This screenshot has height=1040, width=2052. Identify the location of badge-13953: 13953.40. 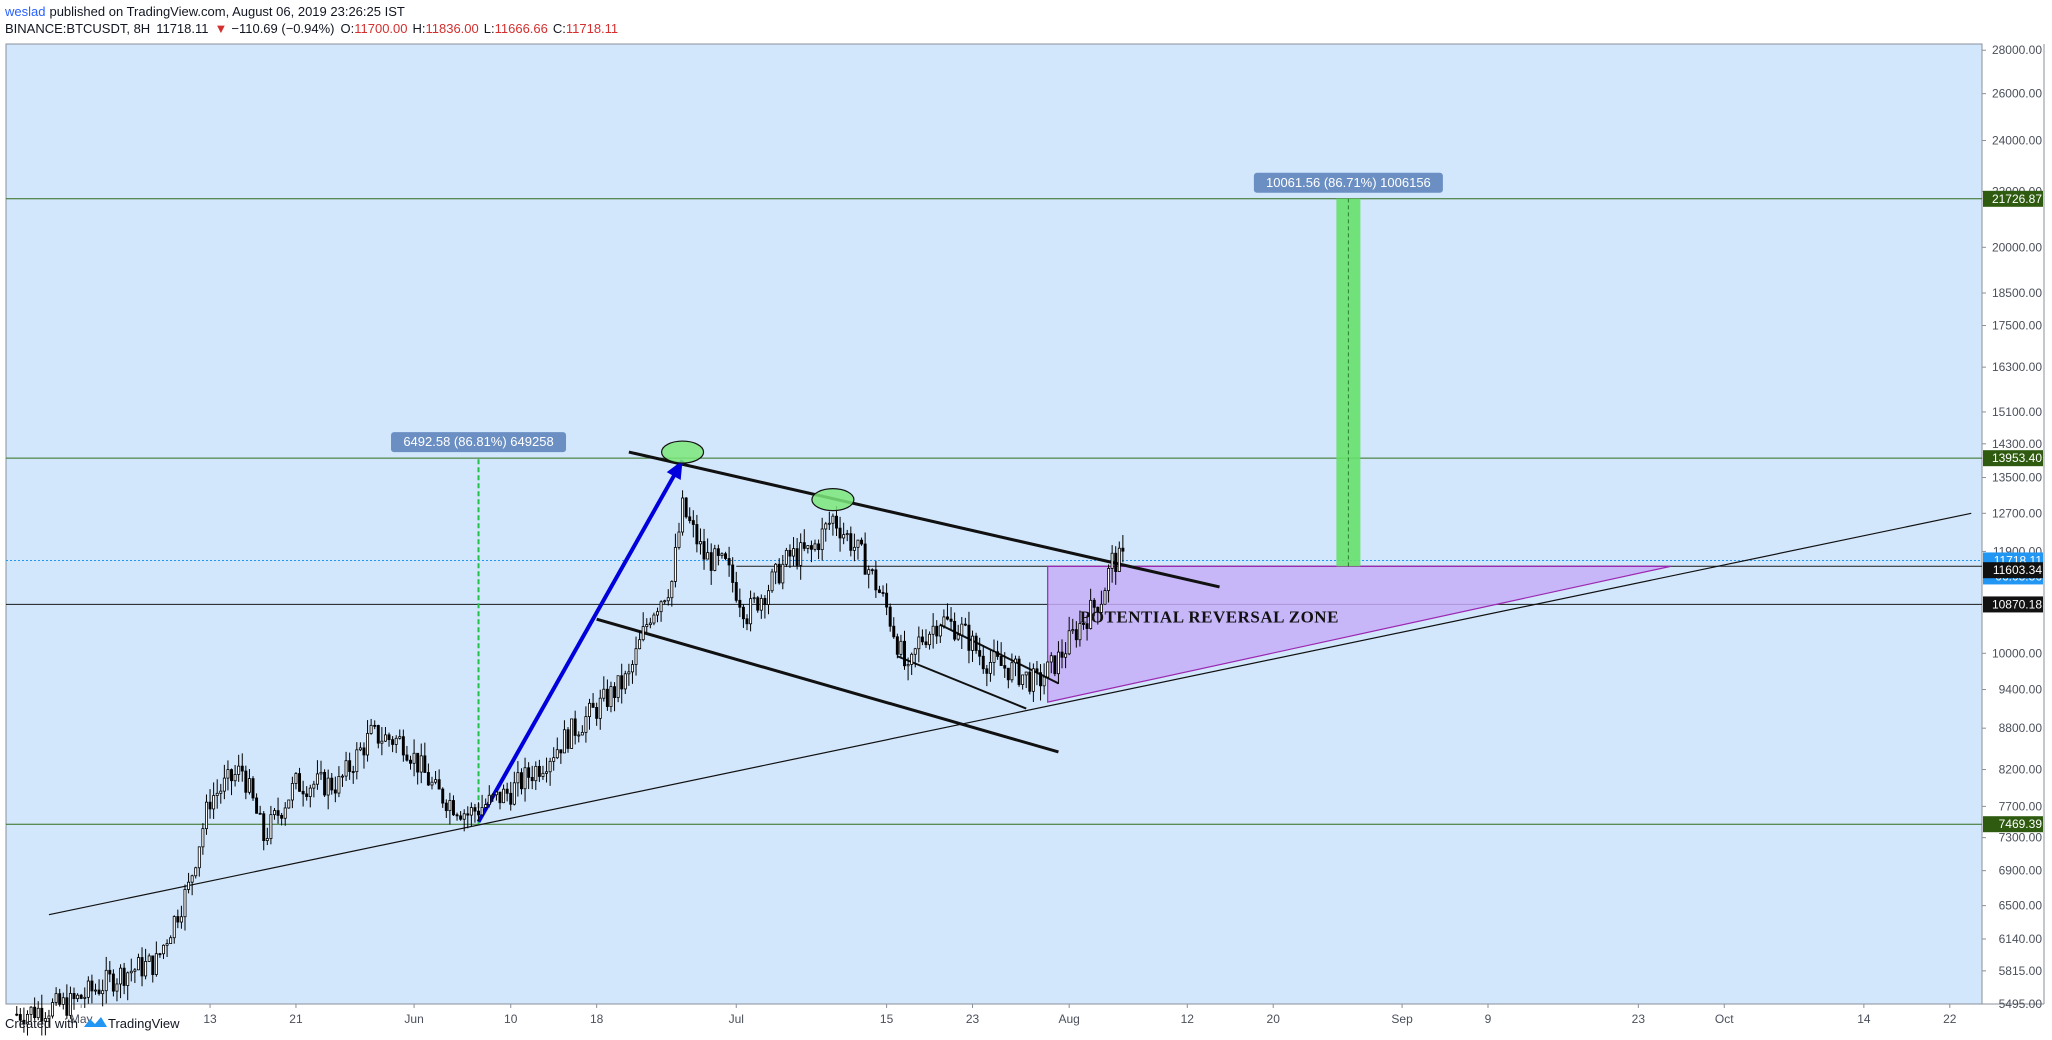
(2017, 458).